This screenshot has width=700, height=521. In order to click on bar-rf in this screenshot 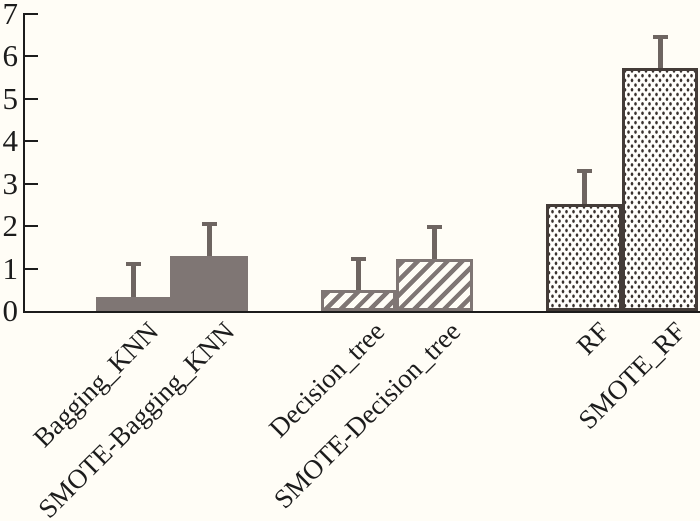, I will do `click(584, 257)`.